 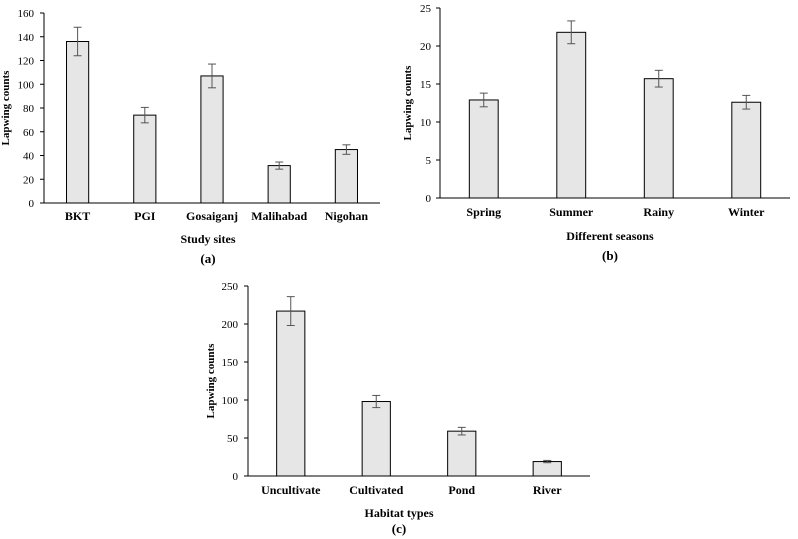 What do you see at coordinates (230, 363) in the screenshot?
I see `panel-c-y-tick-label: 150` at bounding box center [230, 363].